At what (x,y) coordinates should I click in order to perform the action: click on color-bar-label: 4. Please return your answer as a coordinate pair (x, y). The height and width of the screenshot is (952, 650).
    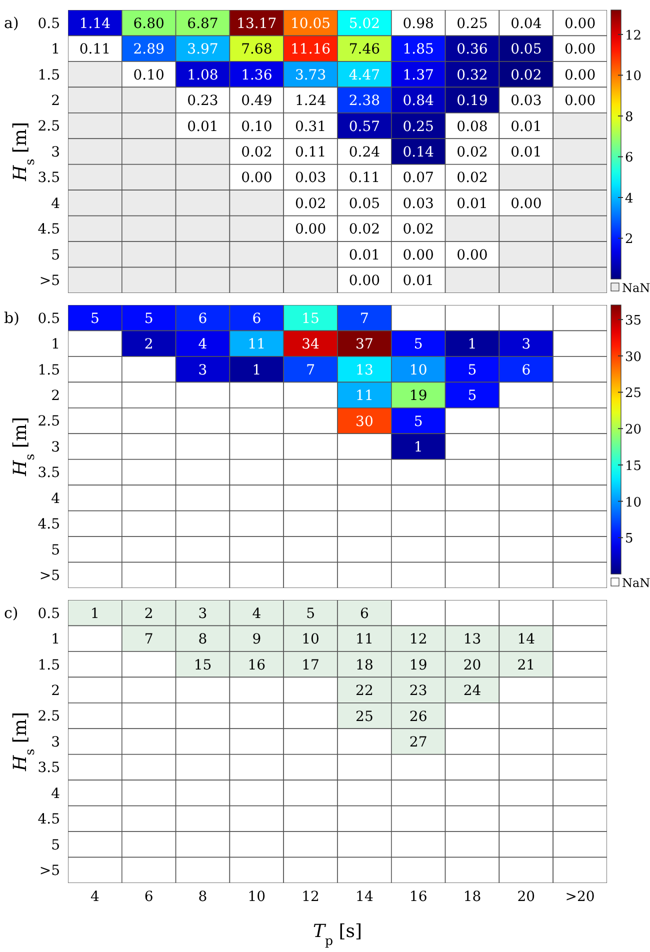
    Looking at the image, I should click on (629, 198).